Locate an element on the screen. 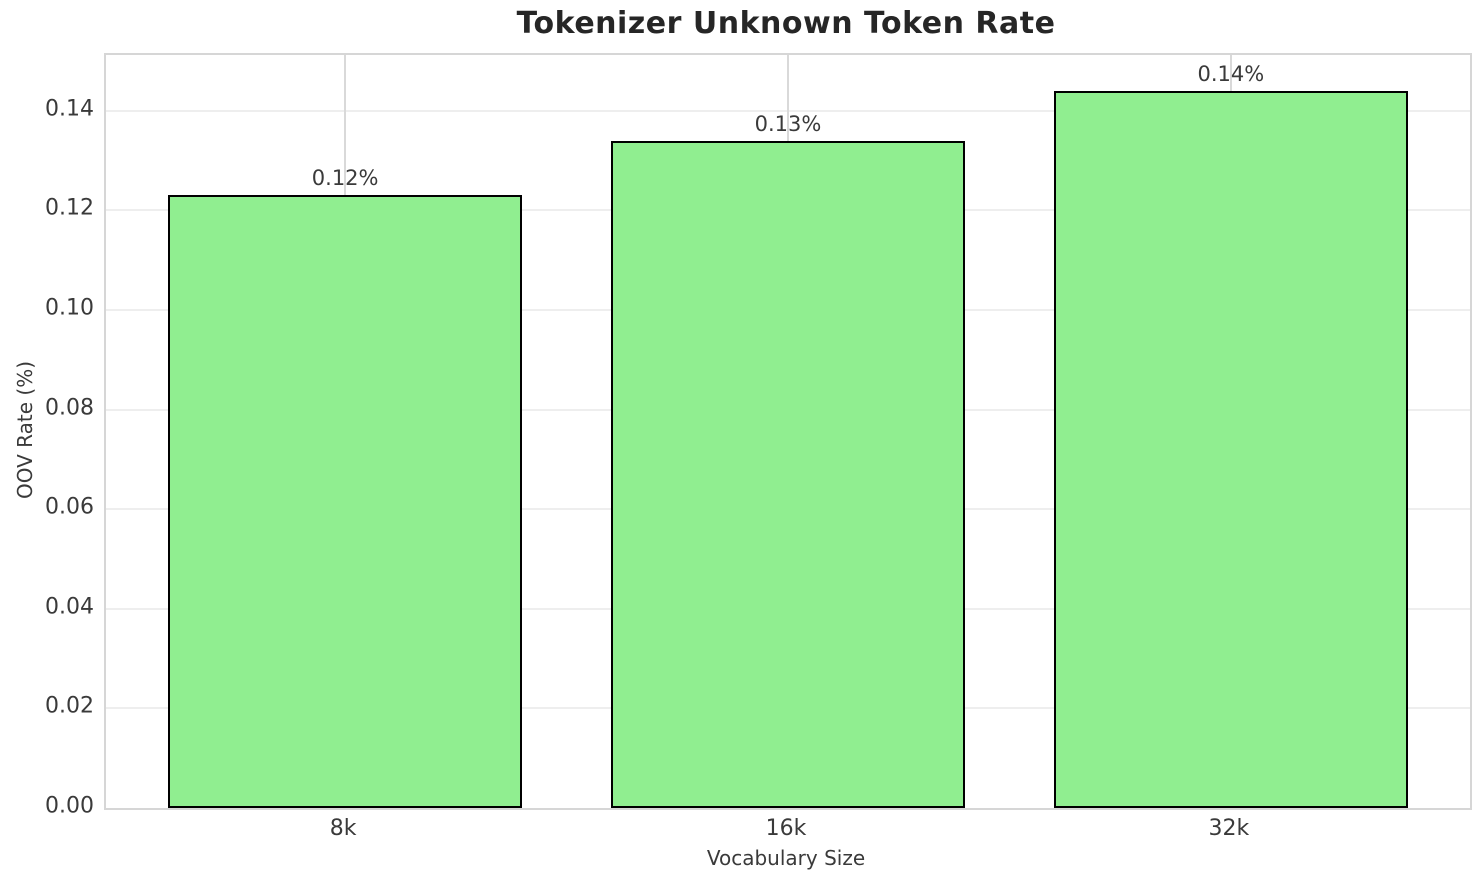 The height and width of the screenshot is (885, 1484). y-tick-label: 0.04 is located at coordinates (69, 607).